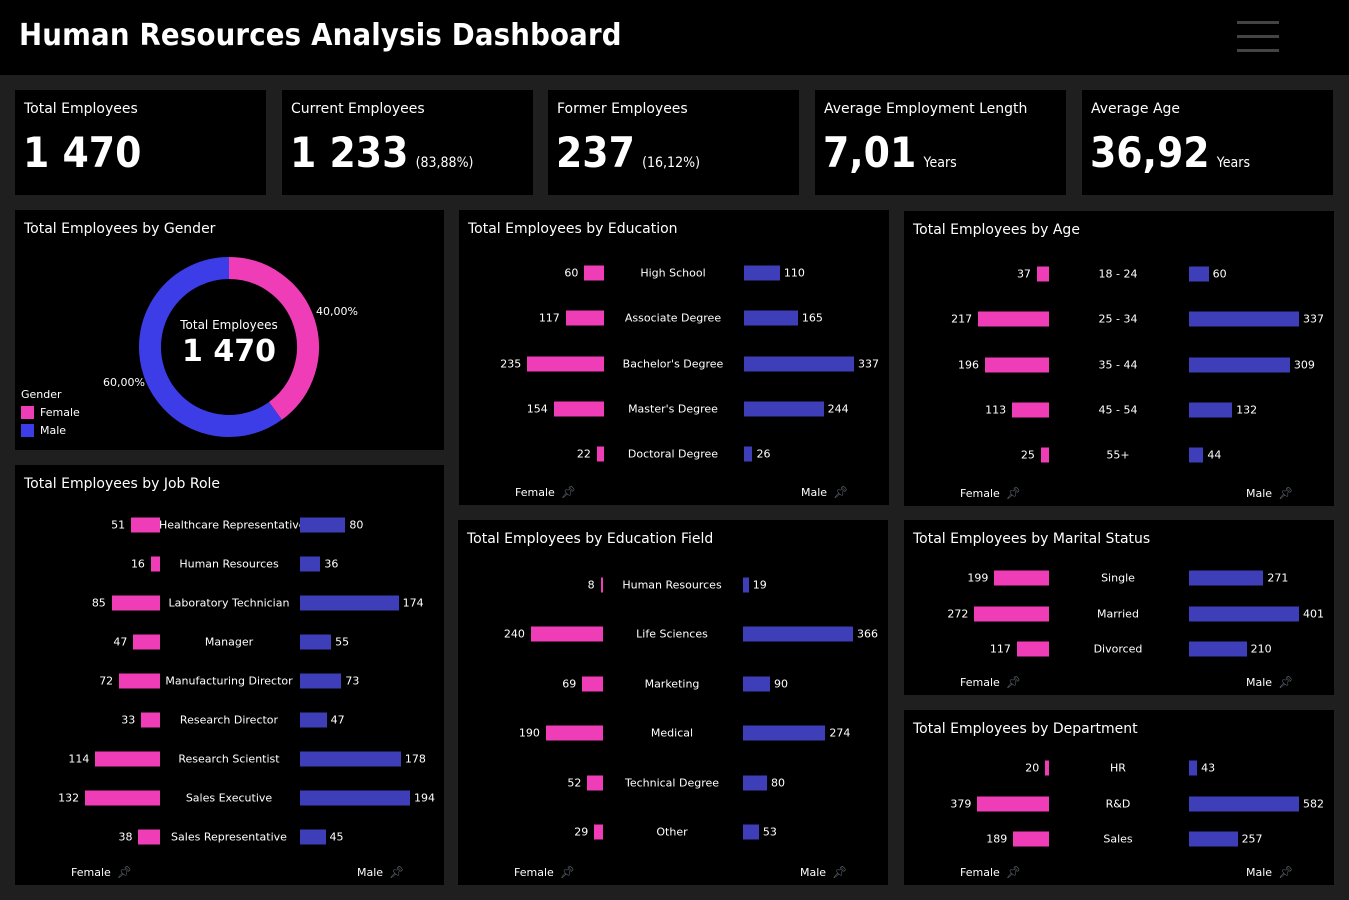 This screenshot has height=900, width=1349. I want to click on male-value-label: 165, so click(812, 318).